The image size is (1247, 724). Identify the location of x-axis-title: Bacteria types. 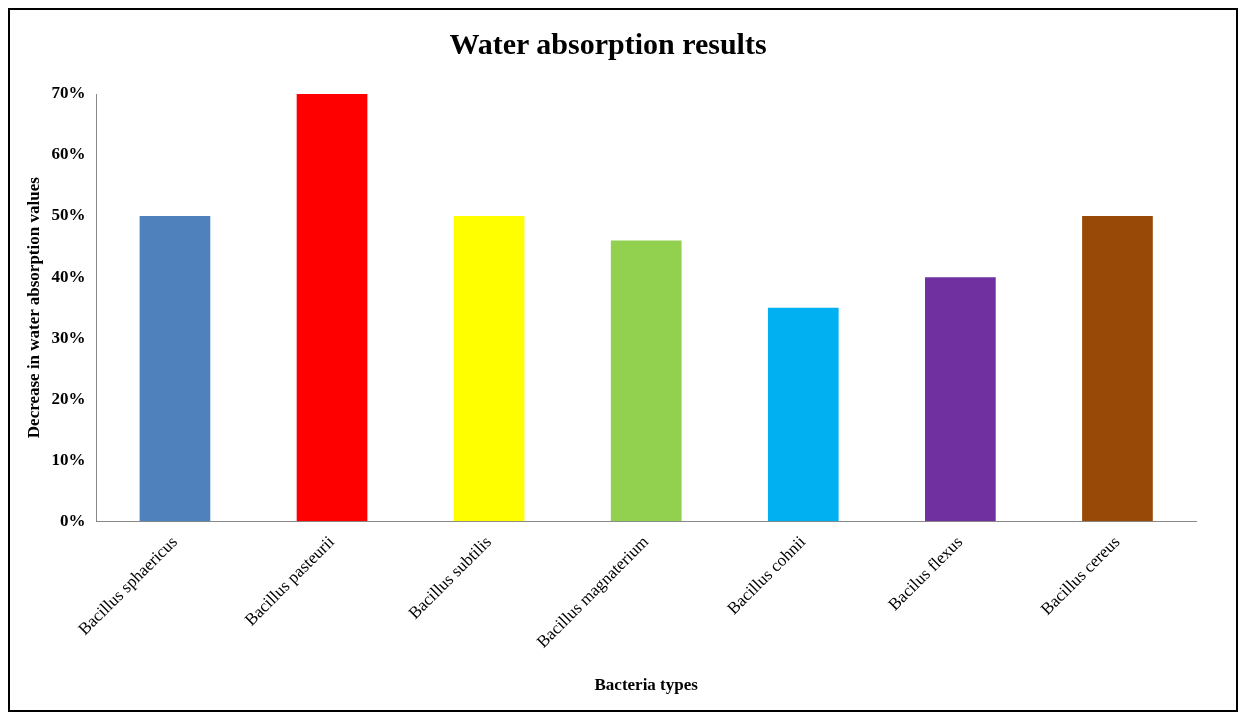
(646, 685).